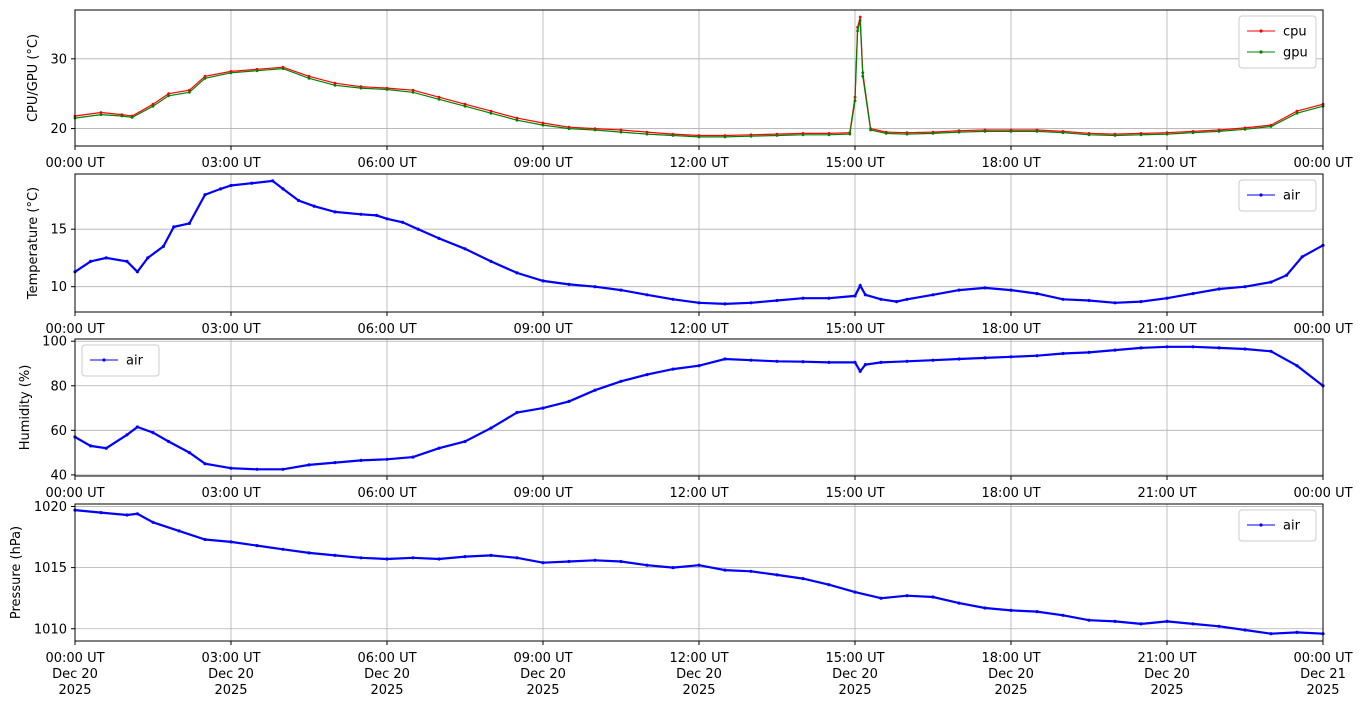  Describe the element at coordinates (58, 475) in the screenshot. I see `y-tick-label: 40` at that location.